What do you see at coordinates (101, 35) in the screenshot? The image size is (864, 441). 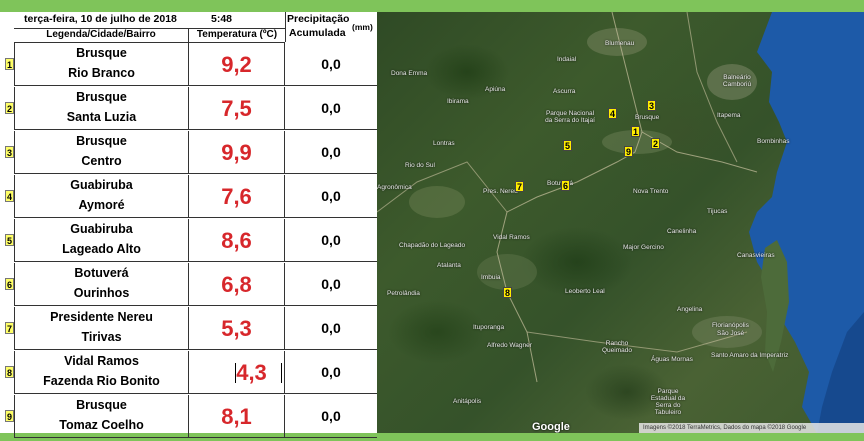 I see `location-column-header: Legenda/Cidade/Bairro` at bounding box center [101, 35].